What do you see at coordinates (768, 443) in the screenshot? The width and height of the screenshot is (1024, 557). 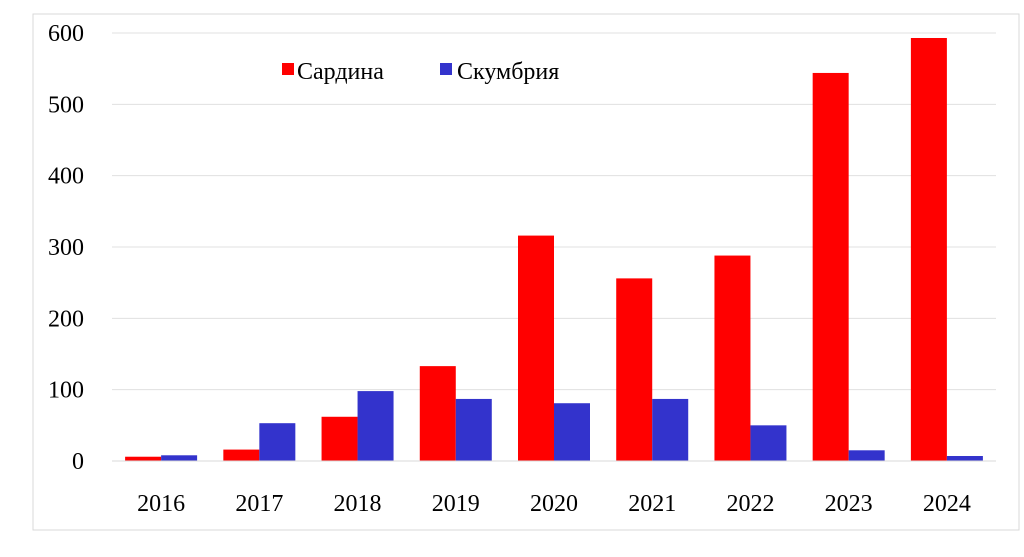 I see `bar-mackerel-2022` at bounding box center [768, 443].